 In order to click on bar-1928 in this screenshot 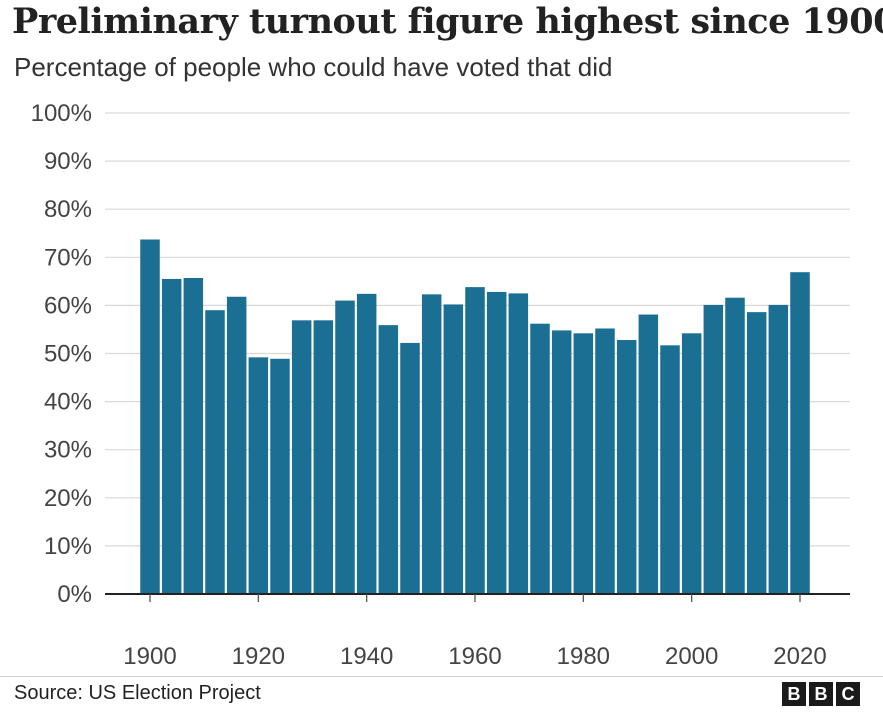, I will do `click(301, 457)`.